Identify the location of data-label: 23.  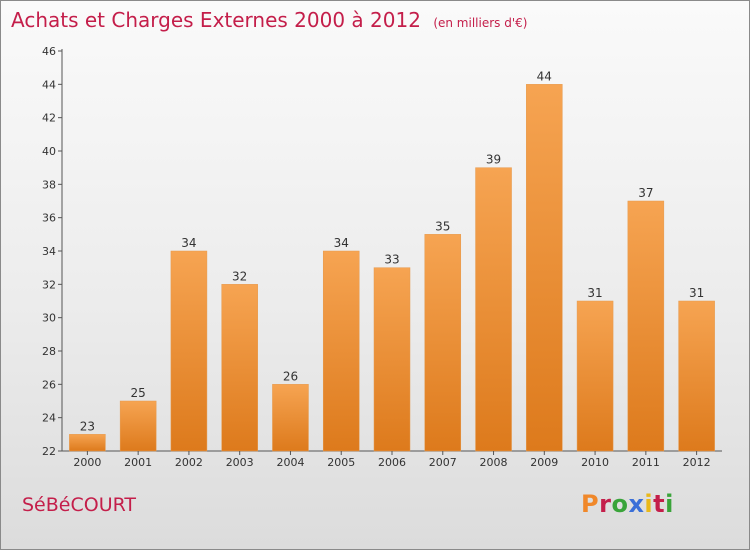
(87, 426).